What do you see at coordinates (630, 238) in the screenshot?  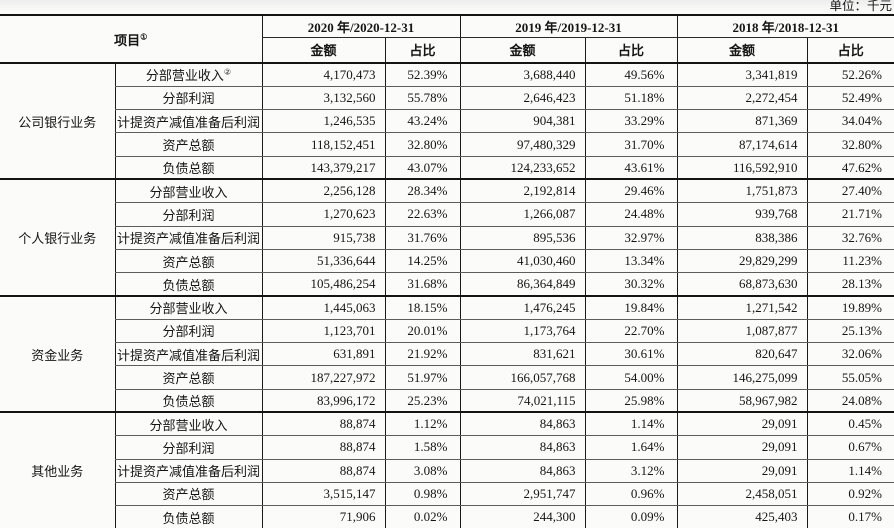 I see `ratio-cell: 32.97%` at bounding box center [630, 238].